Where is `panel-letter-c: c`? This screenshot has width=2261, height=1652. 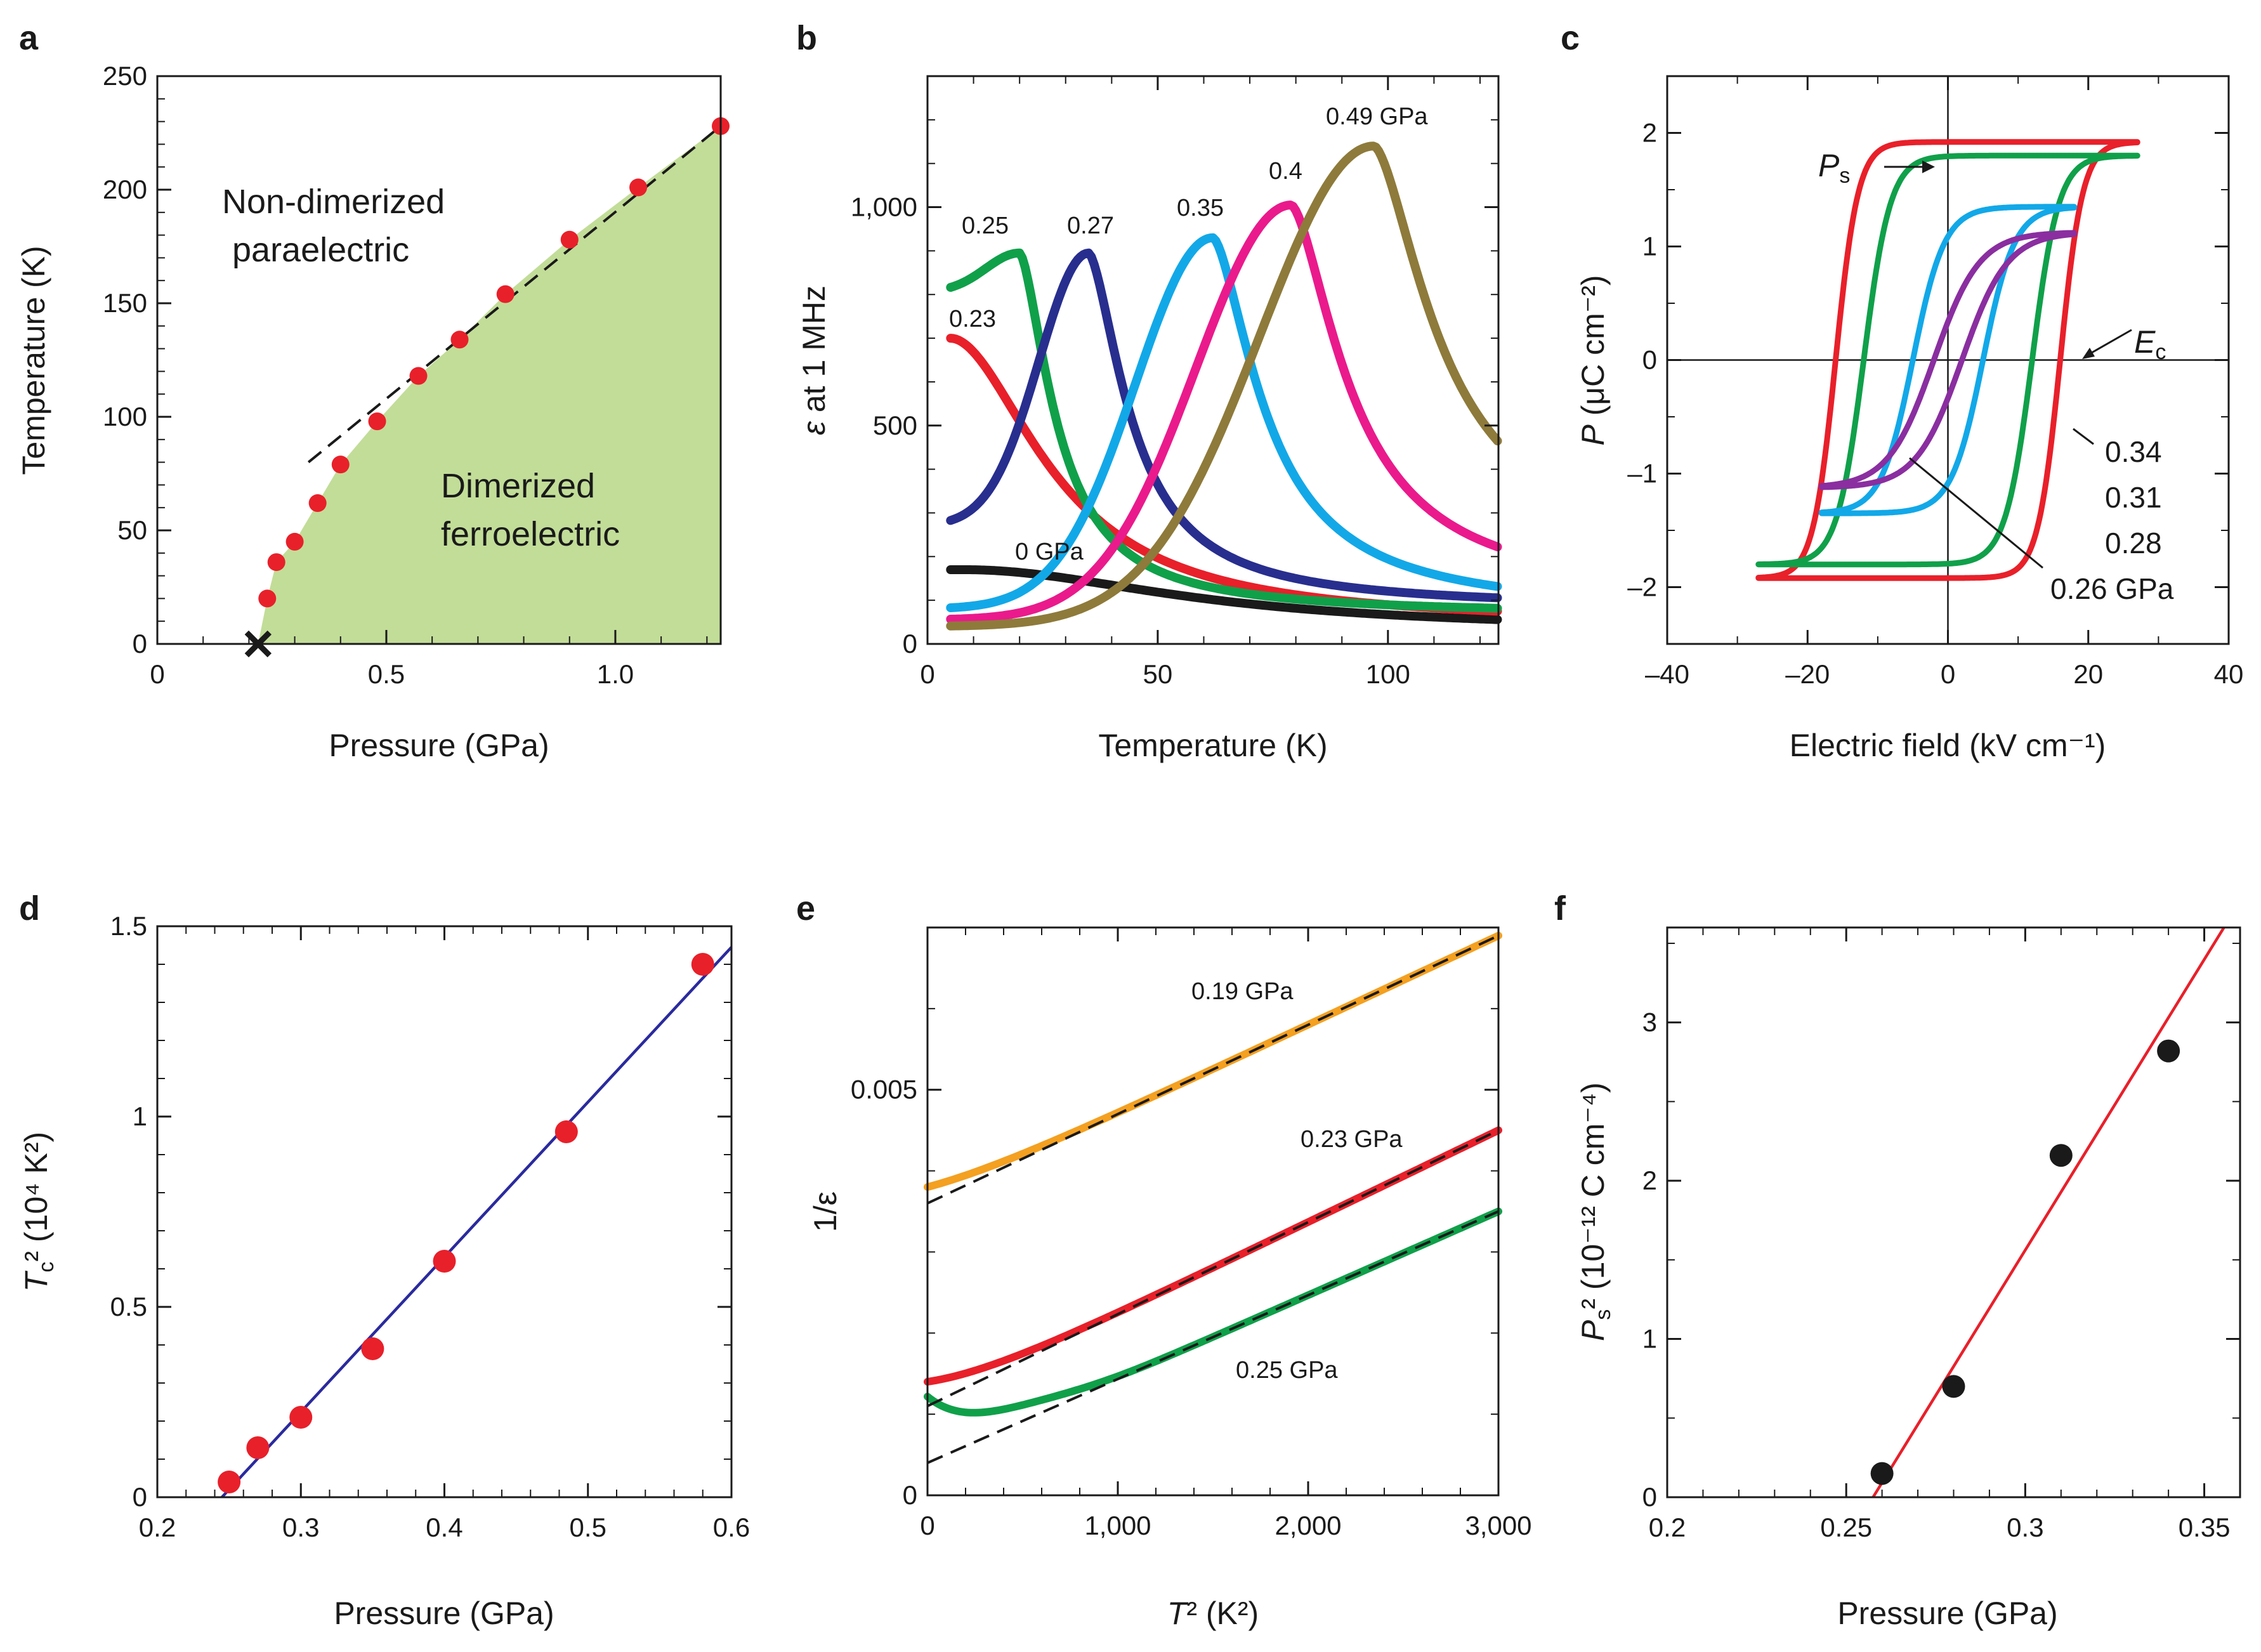 panel-letter-c: c is located at coordinates (1570, 38).